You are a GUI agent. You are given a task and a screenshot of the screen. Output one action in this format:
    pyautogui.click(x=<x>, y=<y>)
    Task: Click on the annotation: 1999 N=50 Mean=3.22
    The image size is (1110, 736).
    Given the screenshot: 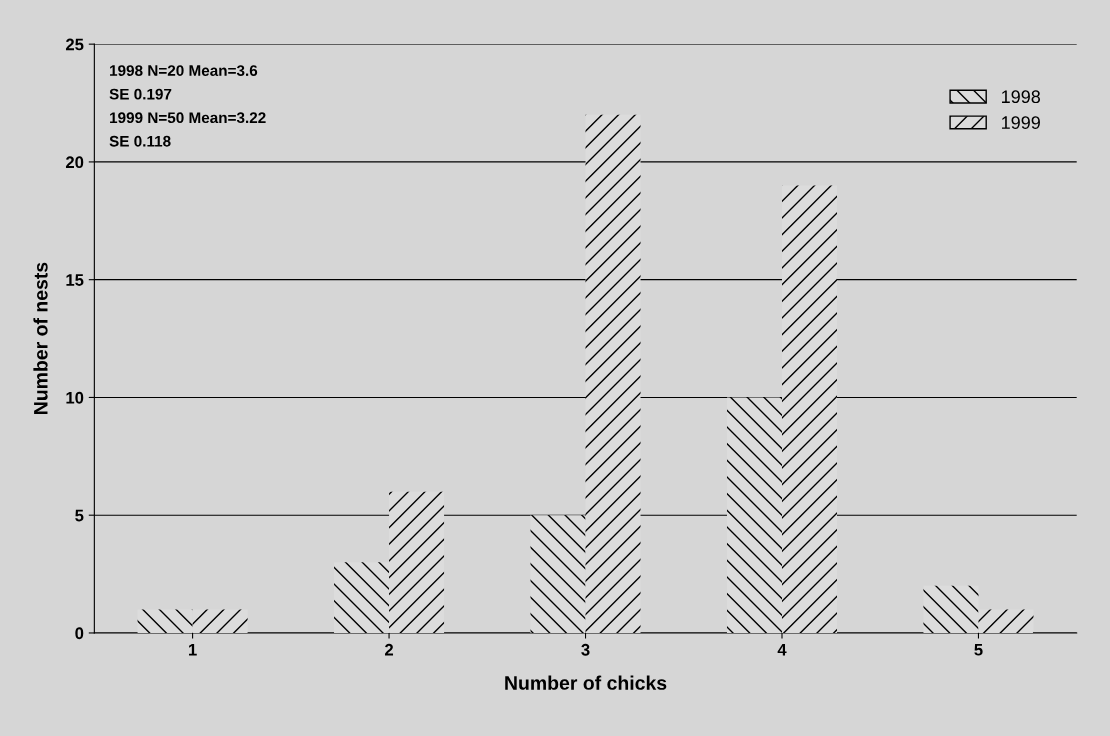 What is the action you would take?
    pyautogui.click(x=188, y=118)
    